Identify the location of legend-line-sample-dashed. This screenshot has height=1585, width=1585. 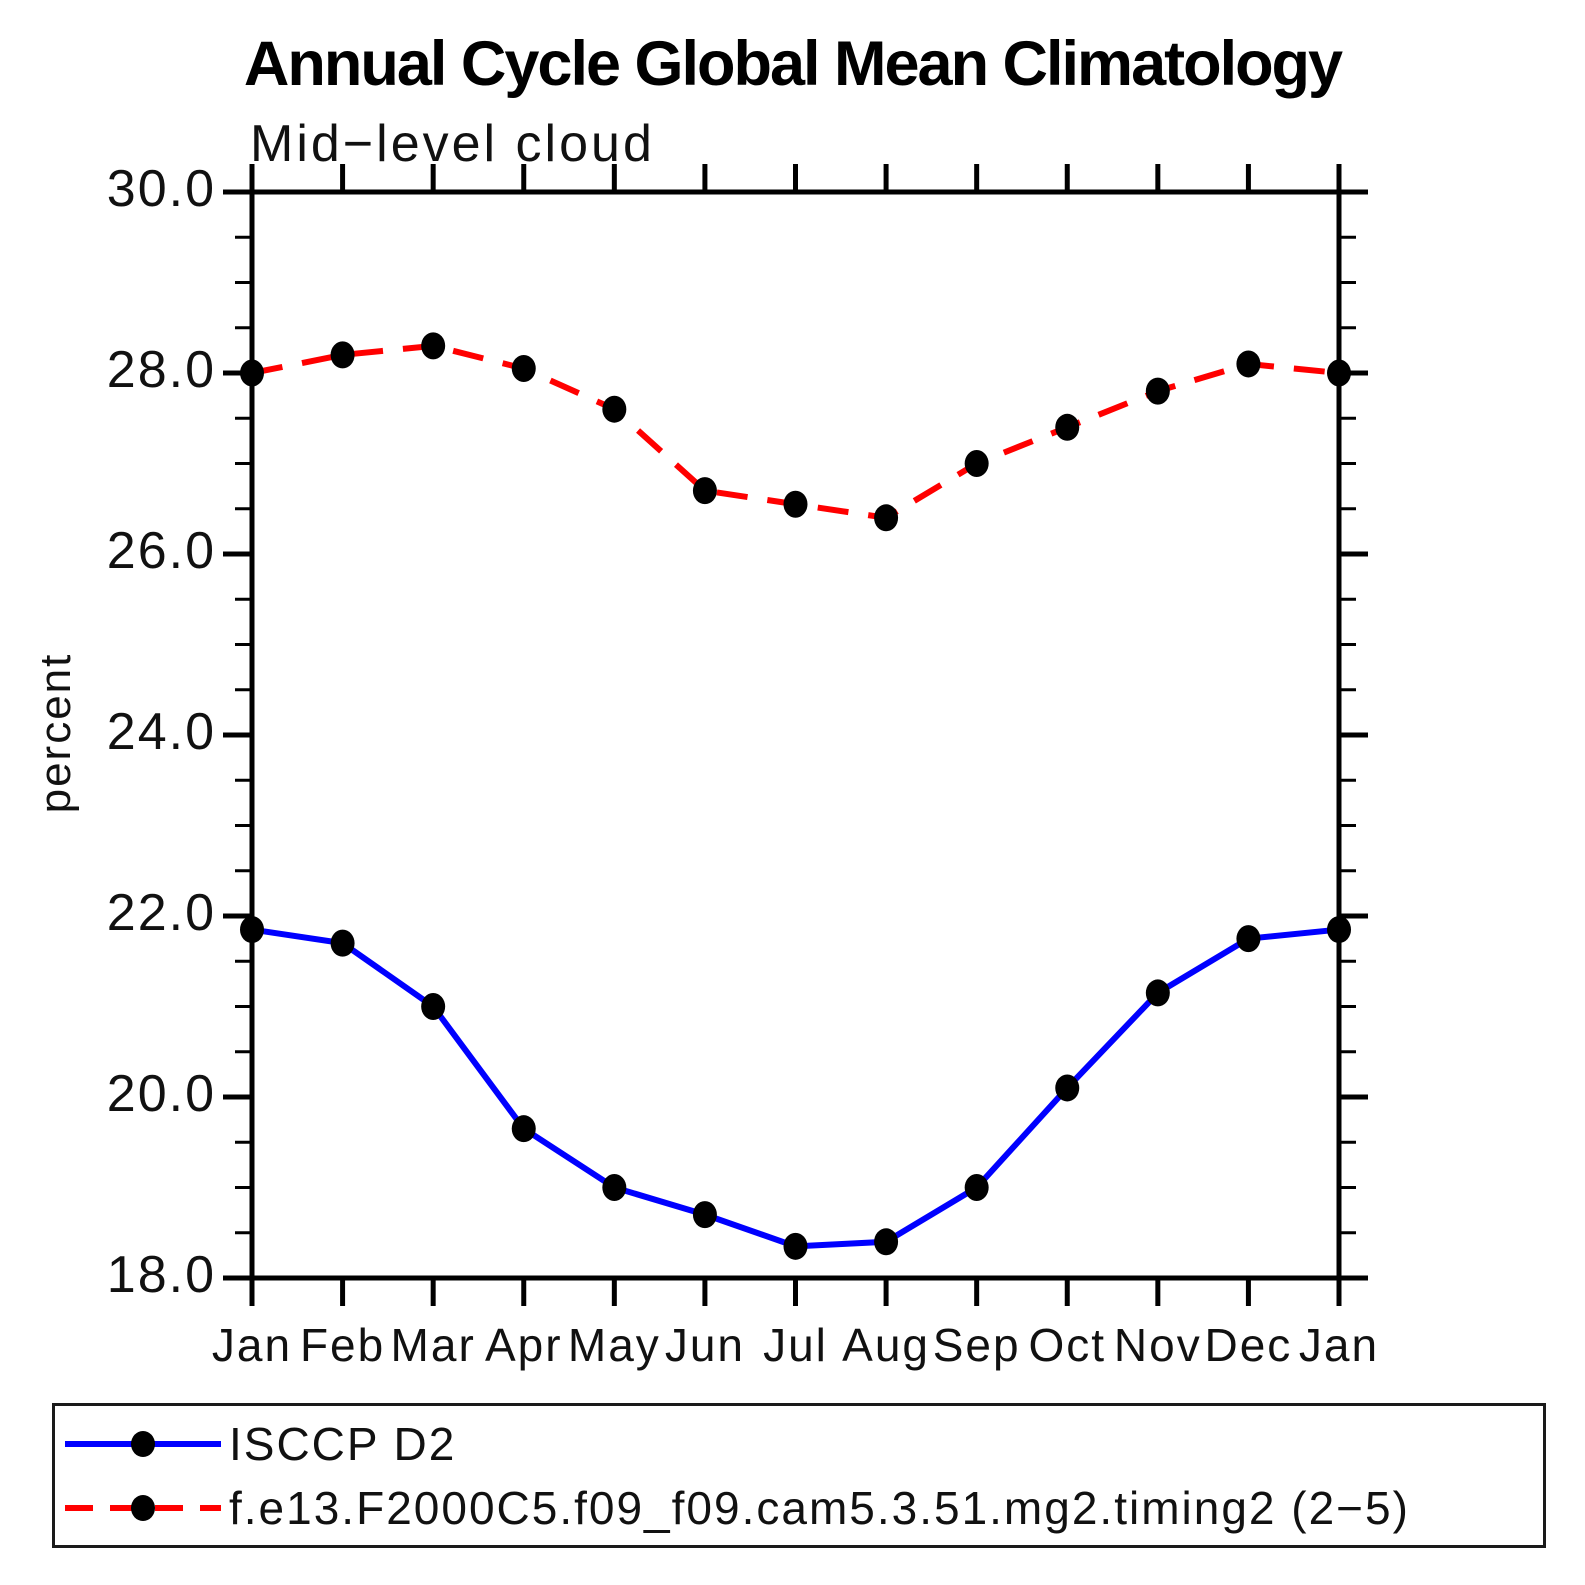
(143, 1507).